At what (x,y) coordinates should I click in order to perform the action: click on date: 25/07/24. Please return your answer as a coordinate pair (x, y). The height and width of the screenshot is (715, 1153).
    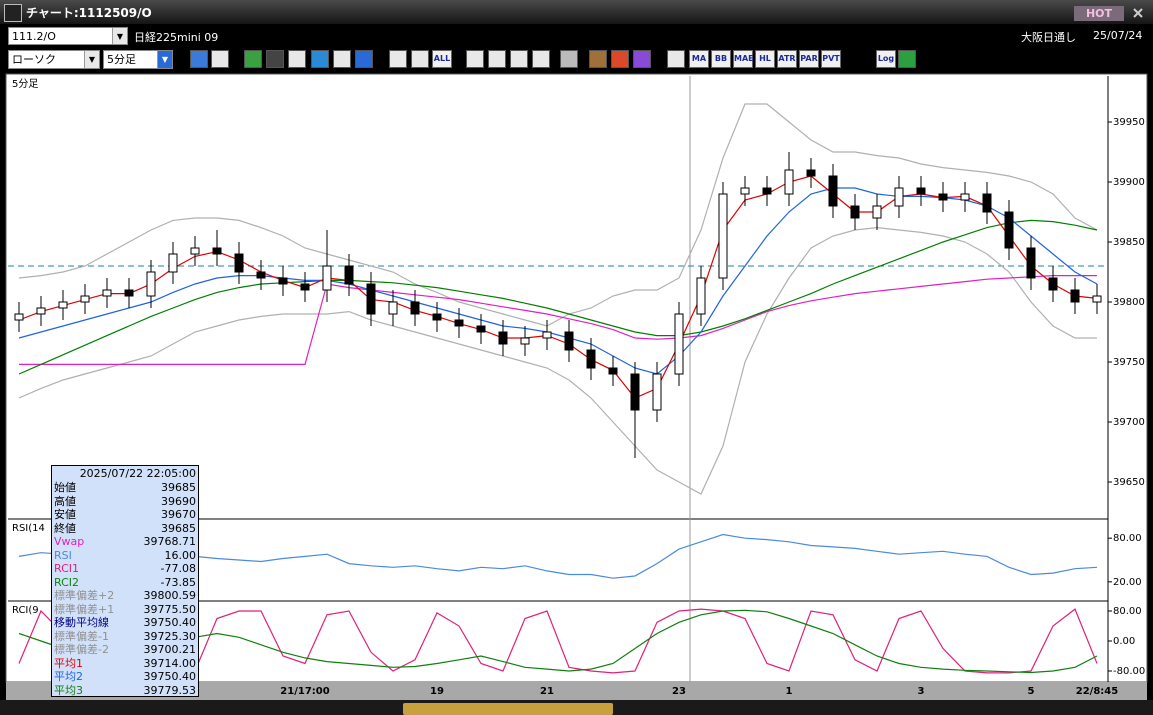
    Looking at the image, I should click on (1118, 35).